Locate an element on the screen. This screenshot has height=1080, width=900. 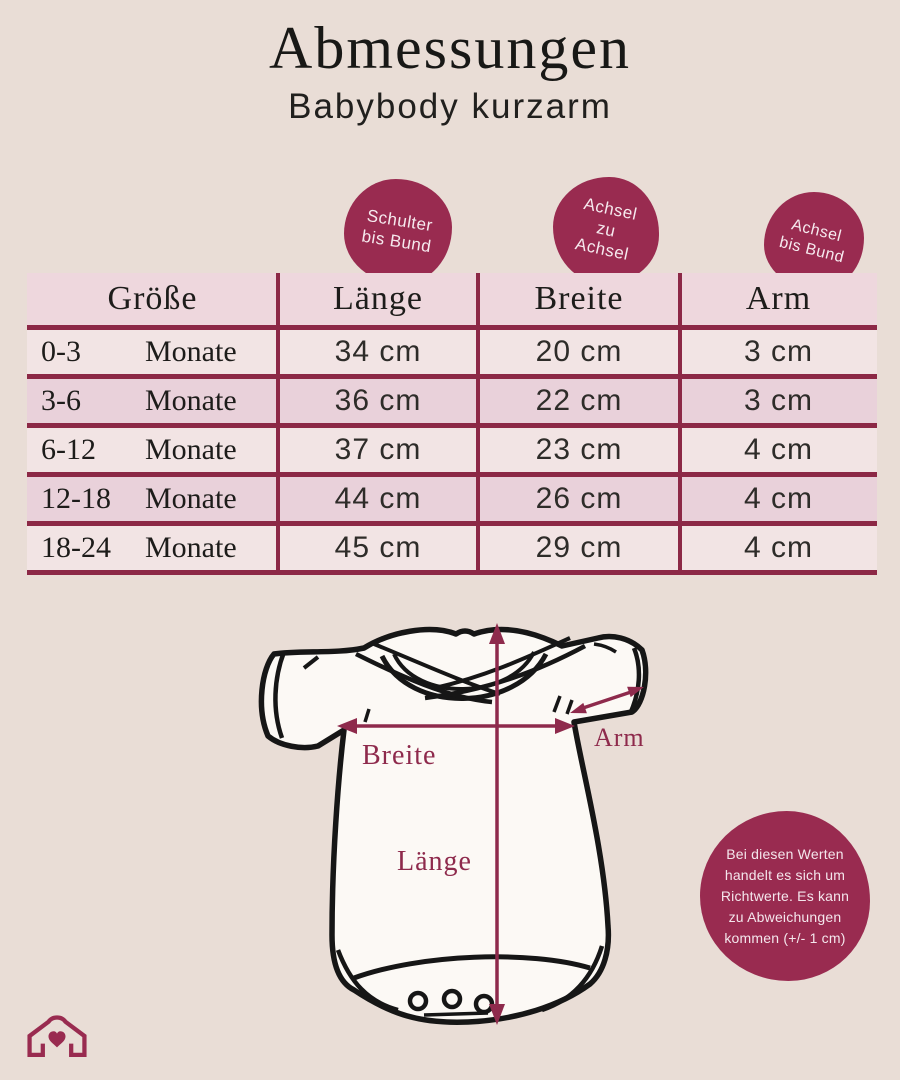
column-header-breite: Breite is located at coordinates (579, 298).